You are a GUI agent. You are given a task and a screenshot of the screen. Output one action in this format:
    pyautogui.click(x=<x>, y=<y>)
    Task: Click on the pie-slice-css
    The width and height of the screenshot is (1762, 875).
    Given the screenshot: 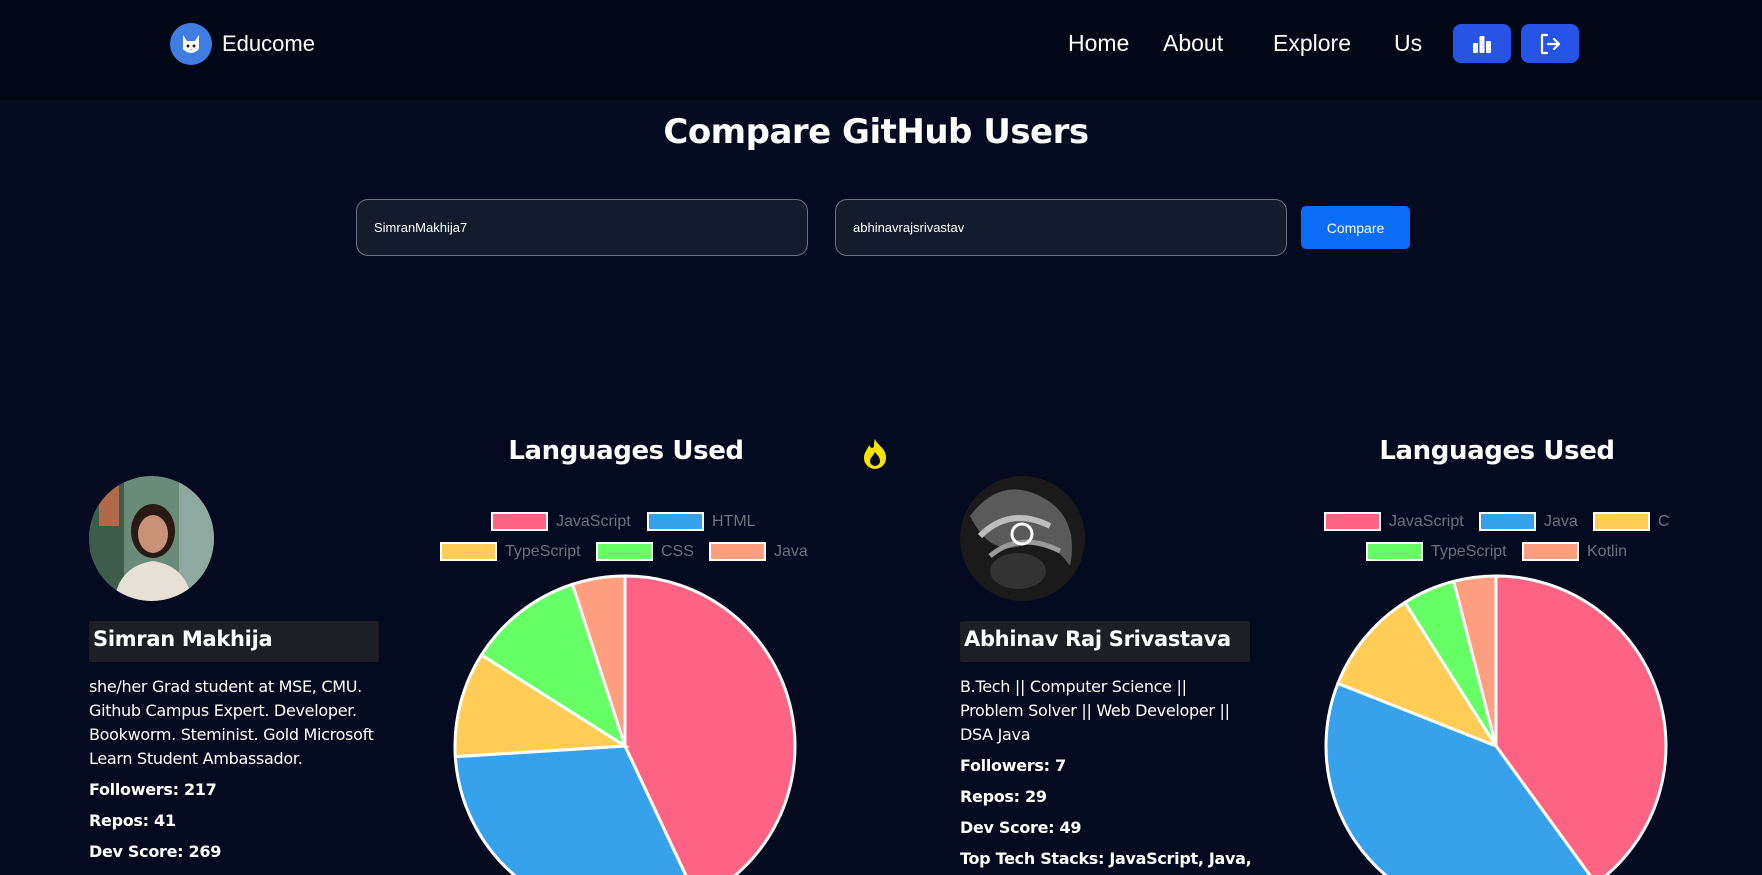 What is the action you would take?
    pyautogui.click(x=553, y=666)
    